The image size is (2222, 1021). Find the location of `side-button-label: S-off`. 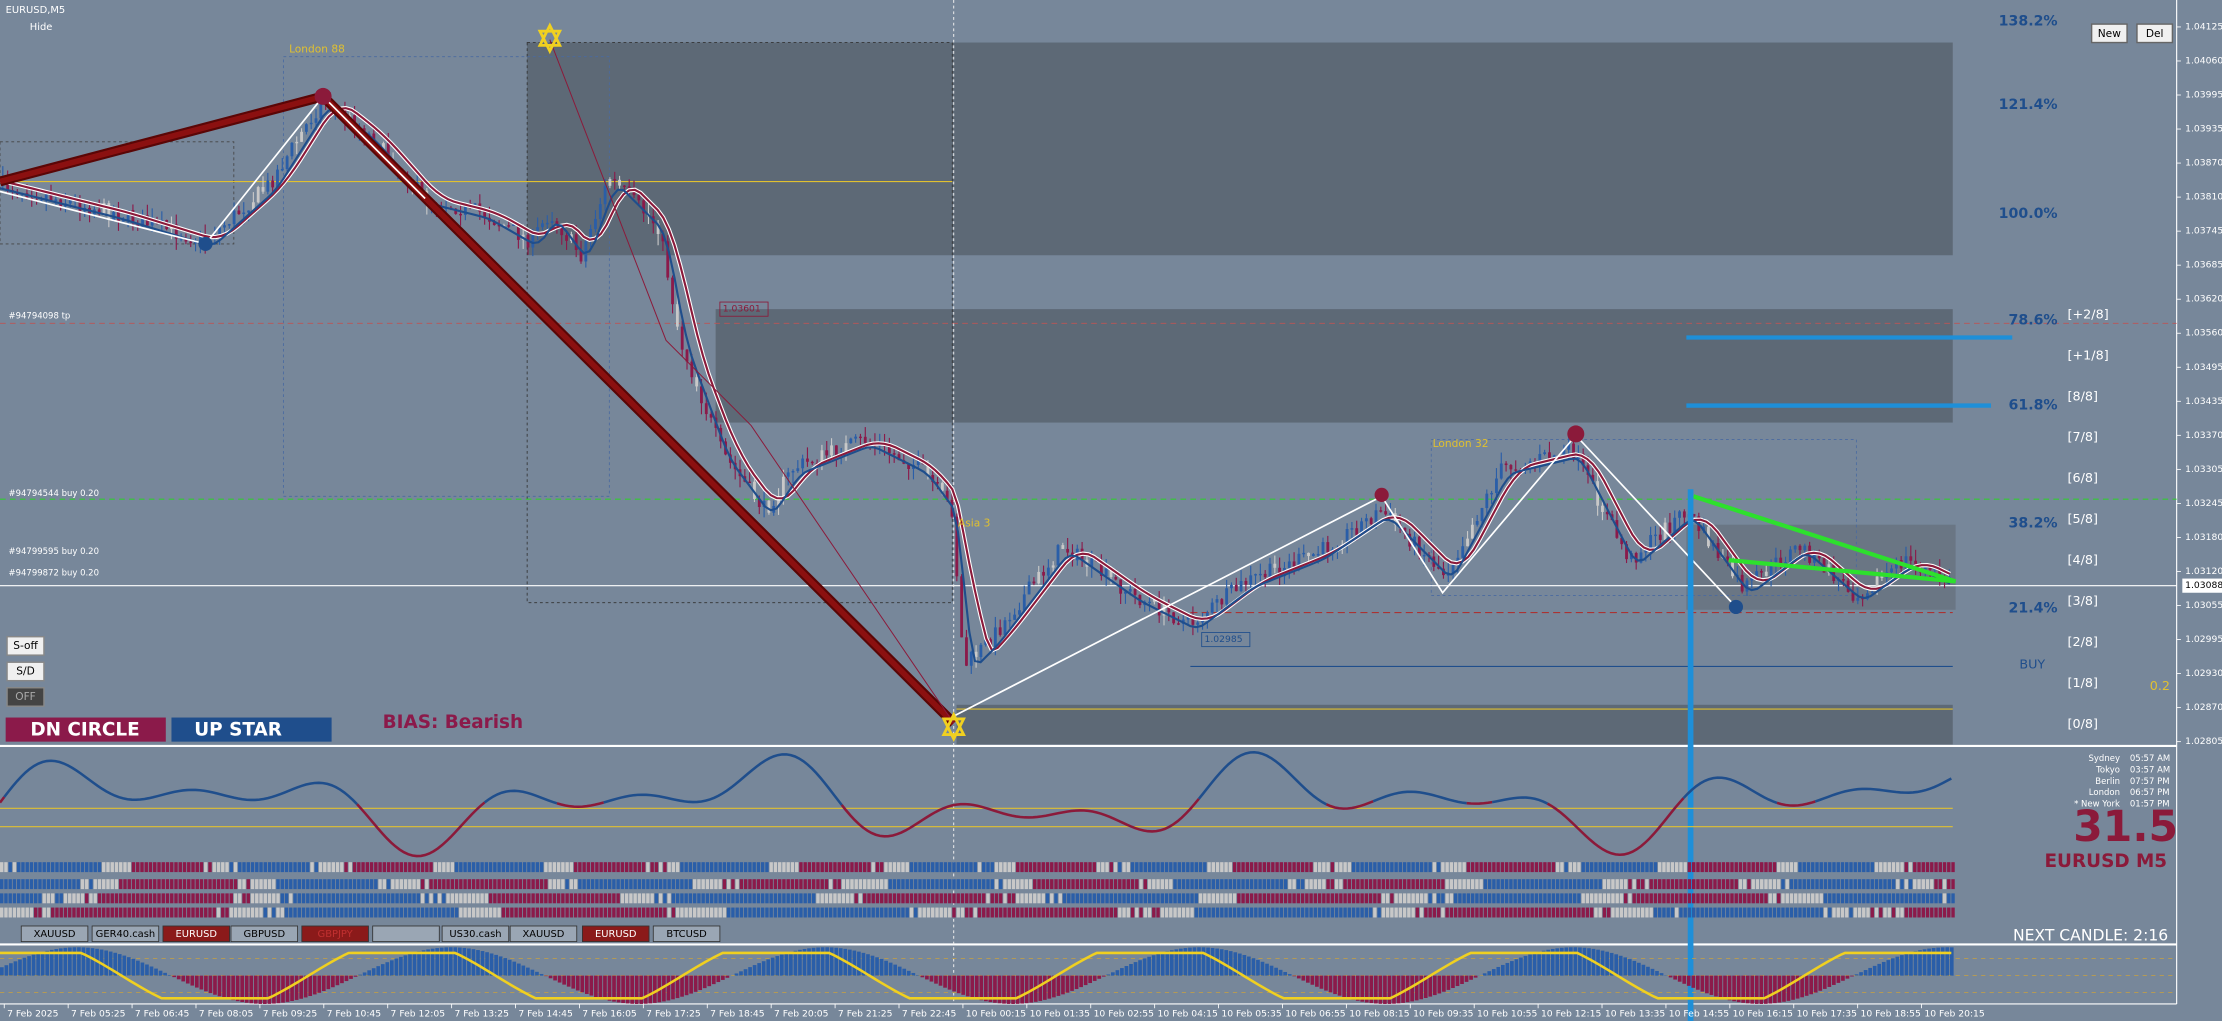

side-button-label: S-off is located at coordinates (25, 645).